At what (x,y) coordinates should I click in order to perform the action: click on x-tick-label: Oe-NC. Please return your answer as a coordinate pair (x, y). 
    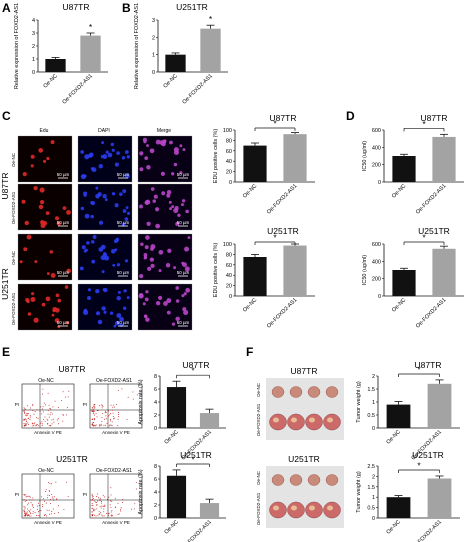
    Looking at the image, I should click on (250, 305).